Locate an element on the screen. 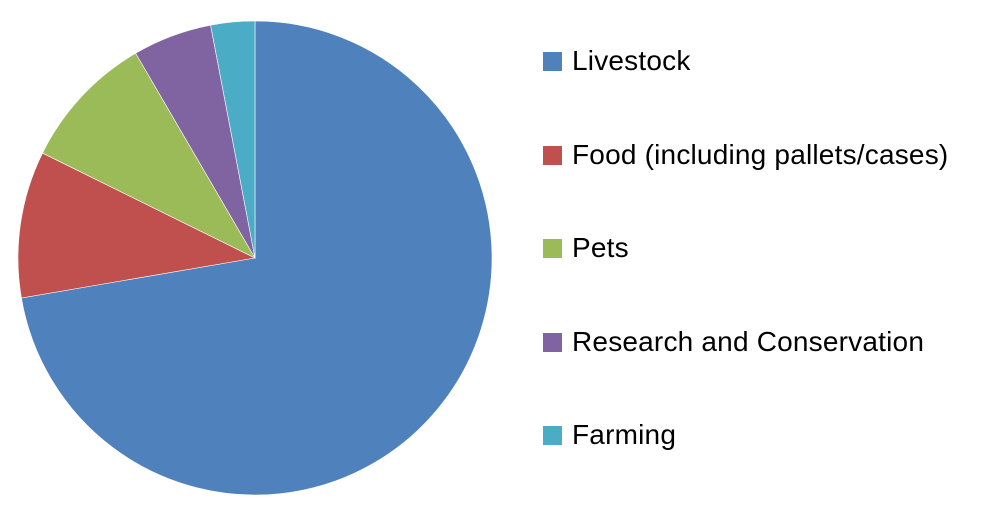 The height and width of the screenshot is (523, 1001). legend-swatch-research is located at coordinates (552, 342).